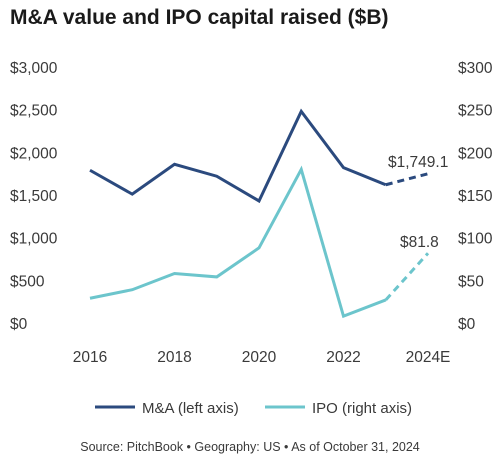 This screenshot has height=466, width=500. Describe the element at coordinates (238, 156) in the screenshot. I see `series-line-ma` at that location.